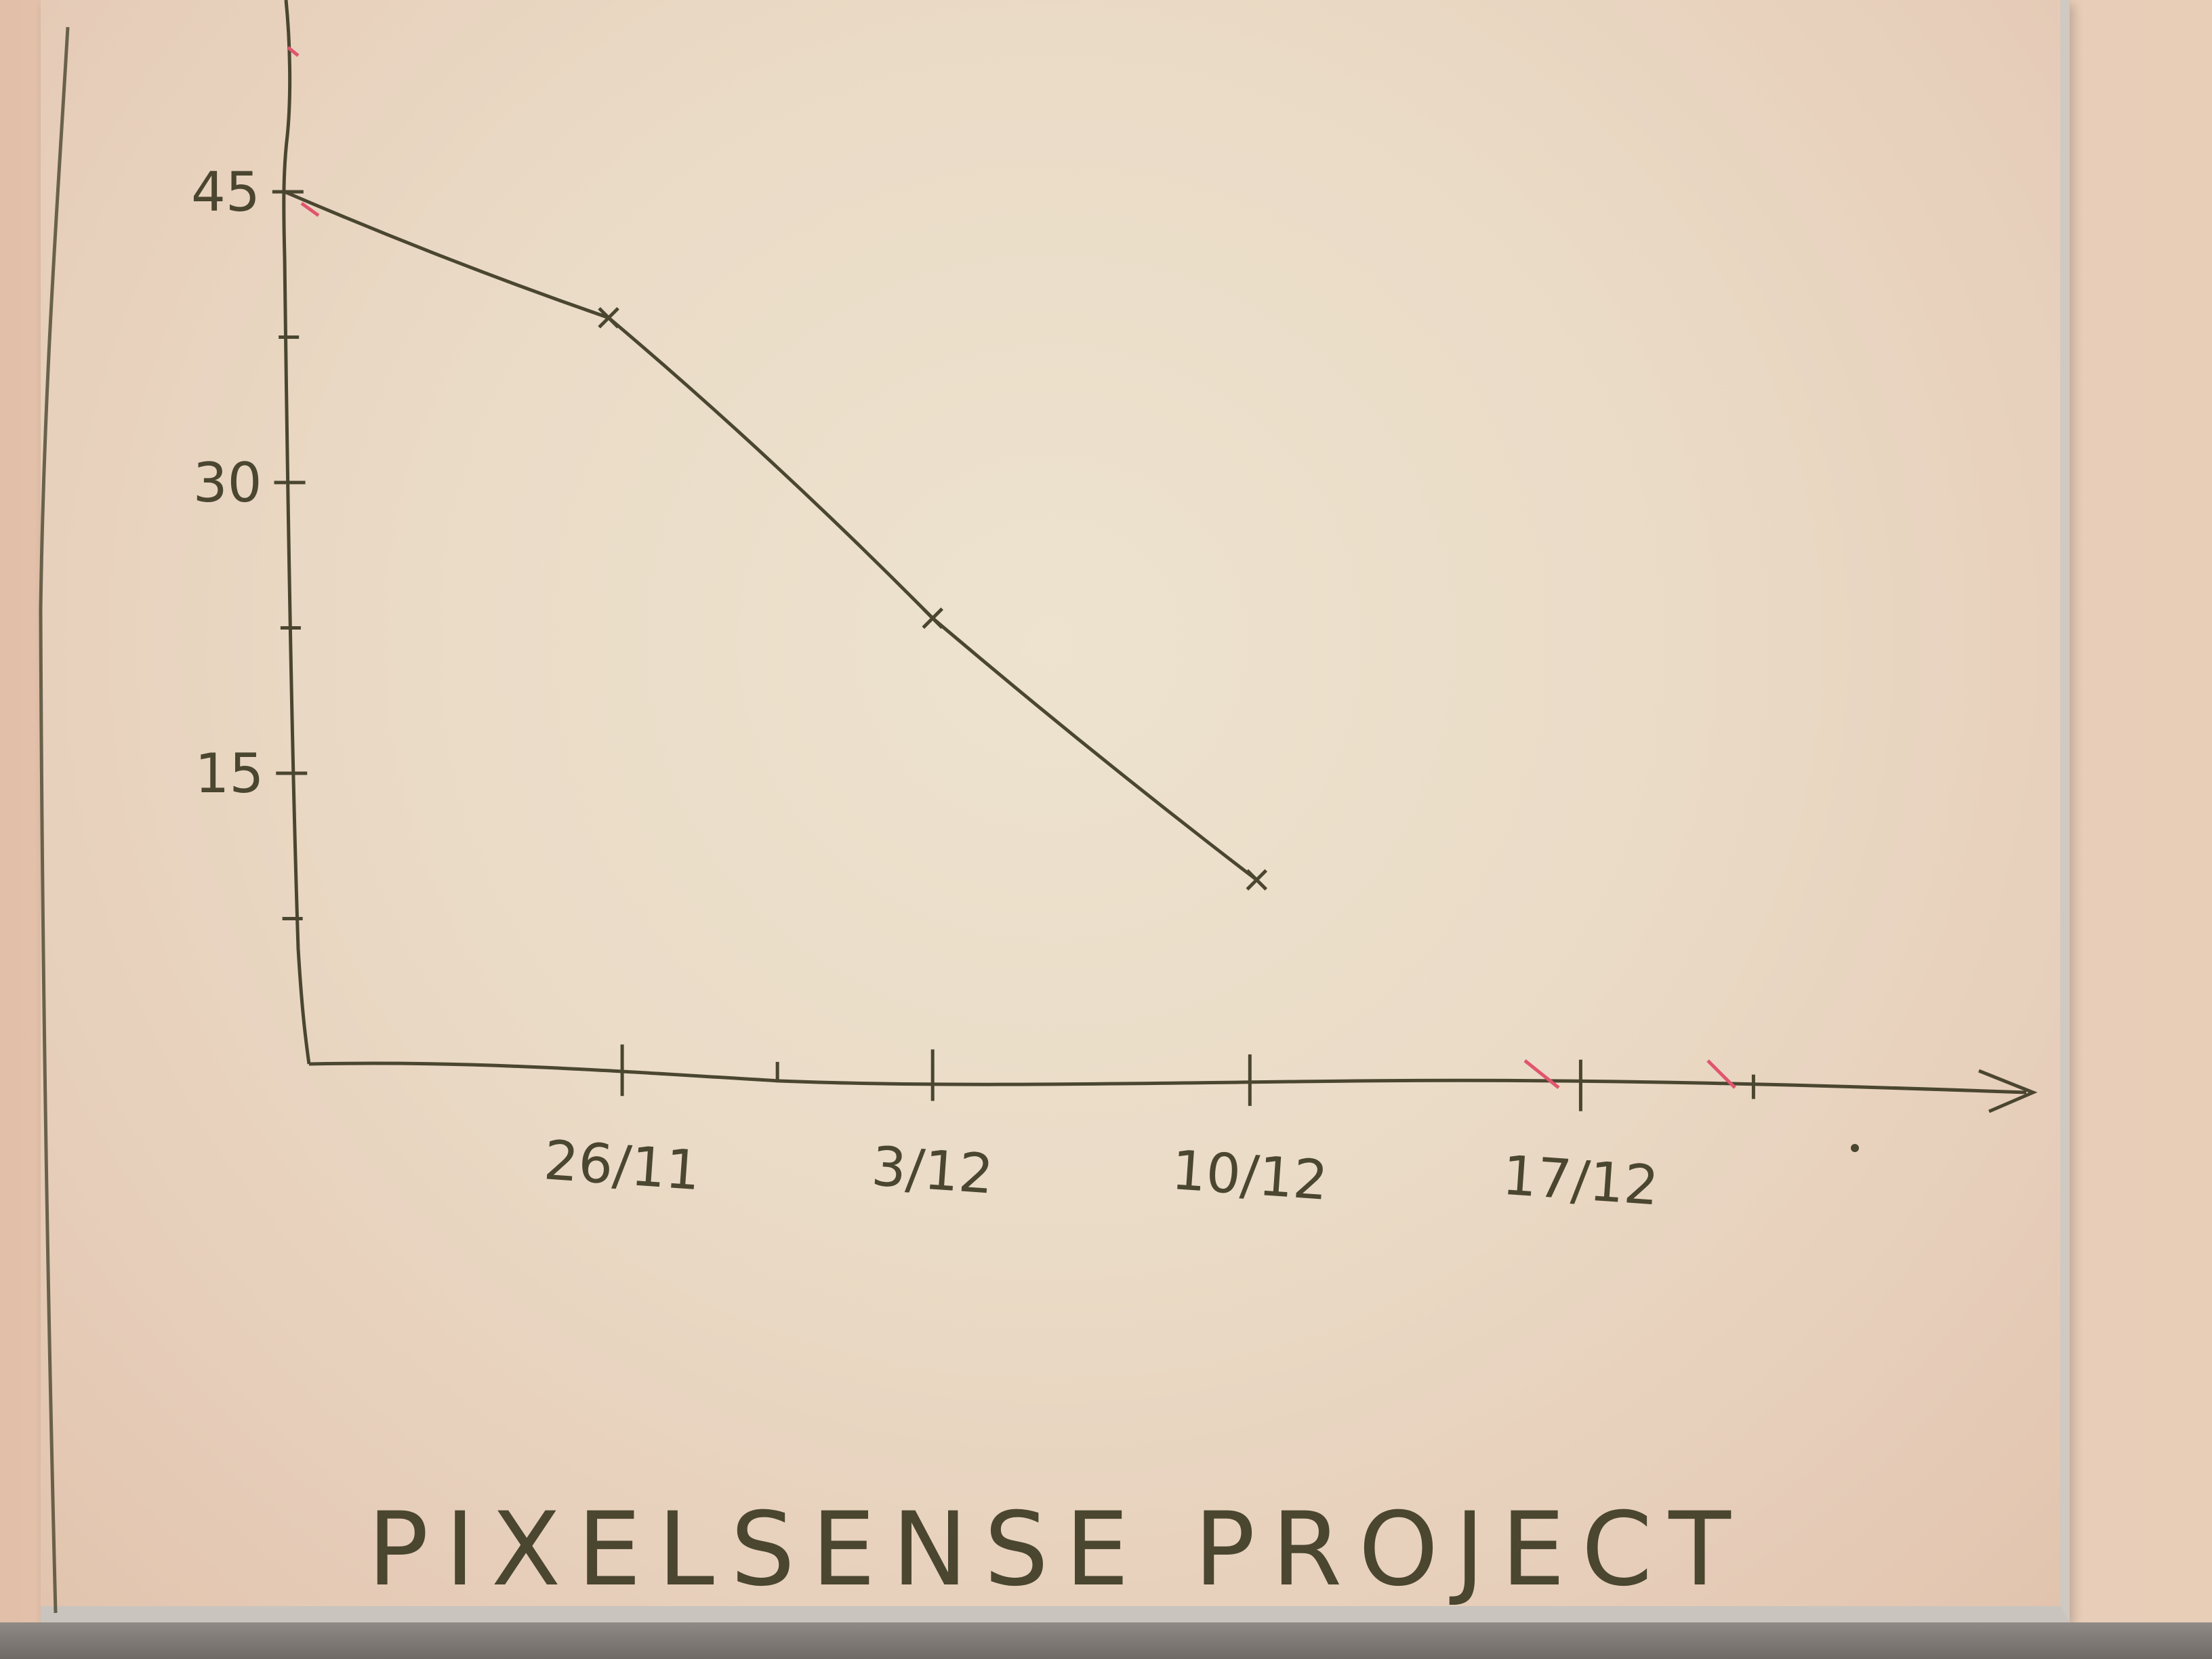 This screenshot has height=1659, width=2212. Describe the element at coordinates (1580, 1181) in the screenshot. I see `x-tick-label: 17/12` at that location.